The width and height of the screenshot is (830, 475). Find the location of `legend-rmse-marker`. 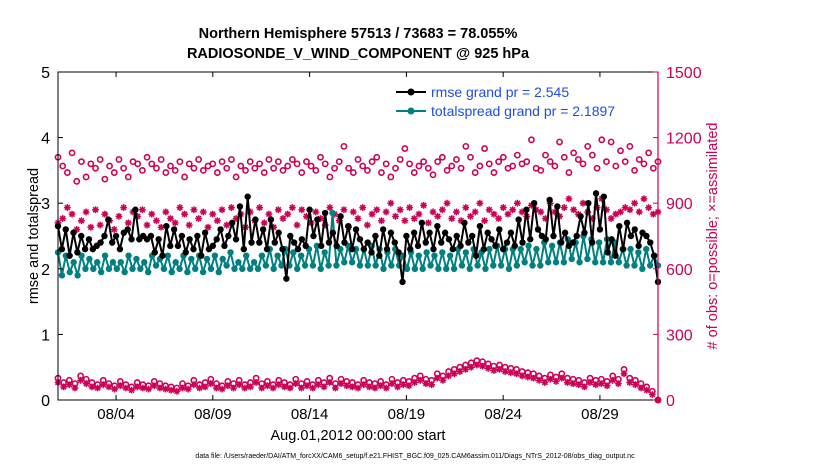

legend-rmse-marker is located at coordinates (411, 92).